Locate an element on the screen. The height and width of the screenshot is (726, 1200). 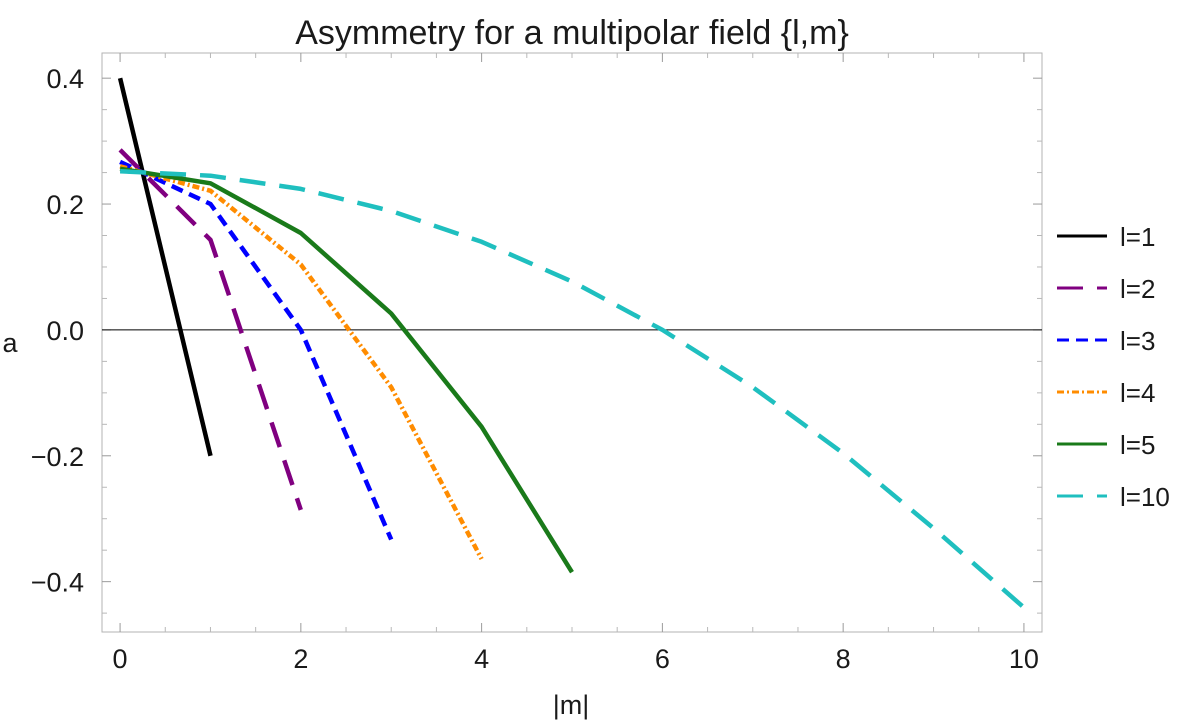
legend-label-l-1: l=1 is located at coordinates (1137, 237).